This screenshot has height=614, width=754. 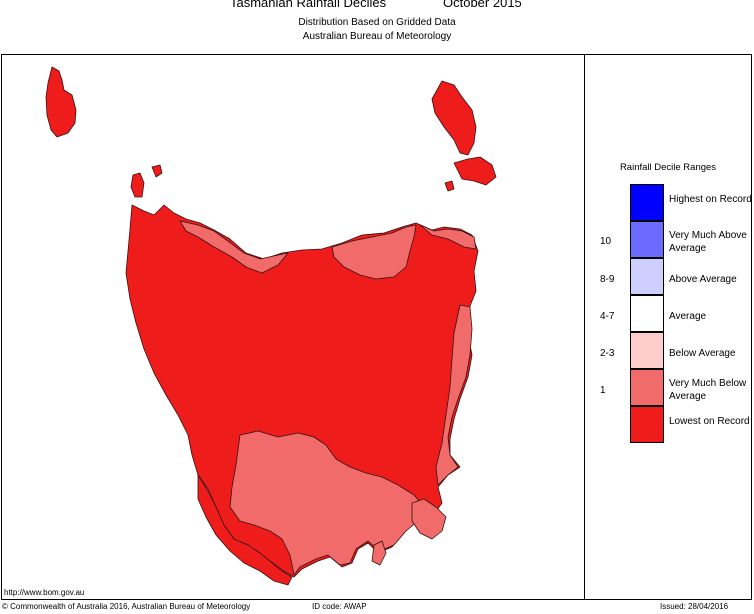 What do you see at coordinates (475, 171) in the screenshot?
I see `cape-barren-island` at bounding box center [475, 171].